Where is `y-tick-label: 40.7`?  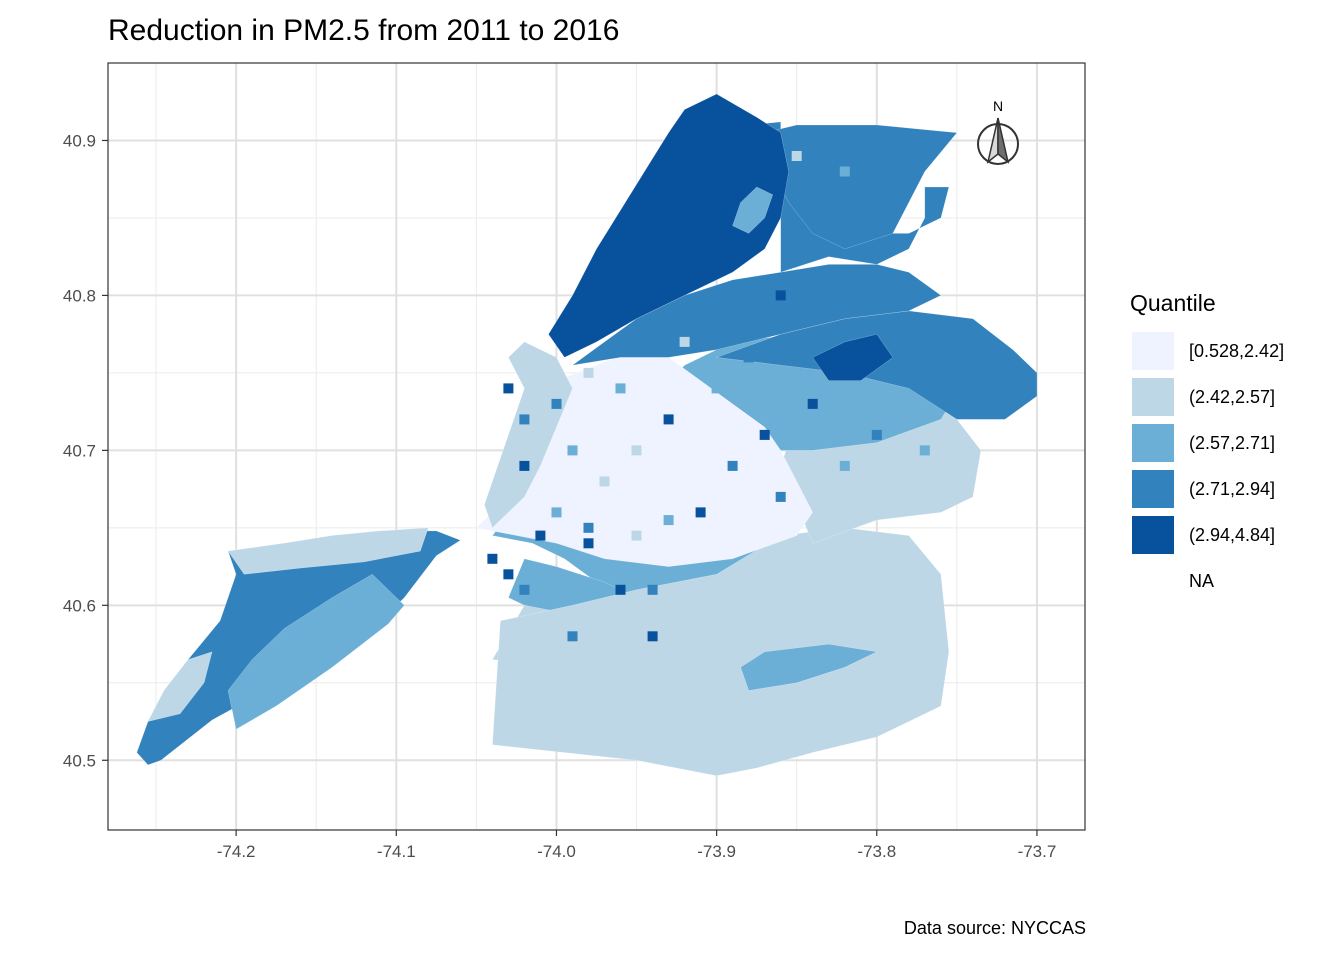 y-tick-label: 40.7 is located at coordinates (79, 450).